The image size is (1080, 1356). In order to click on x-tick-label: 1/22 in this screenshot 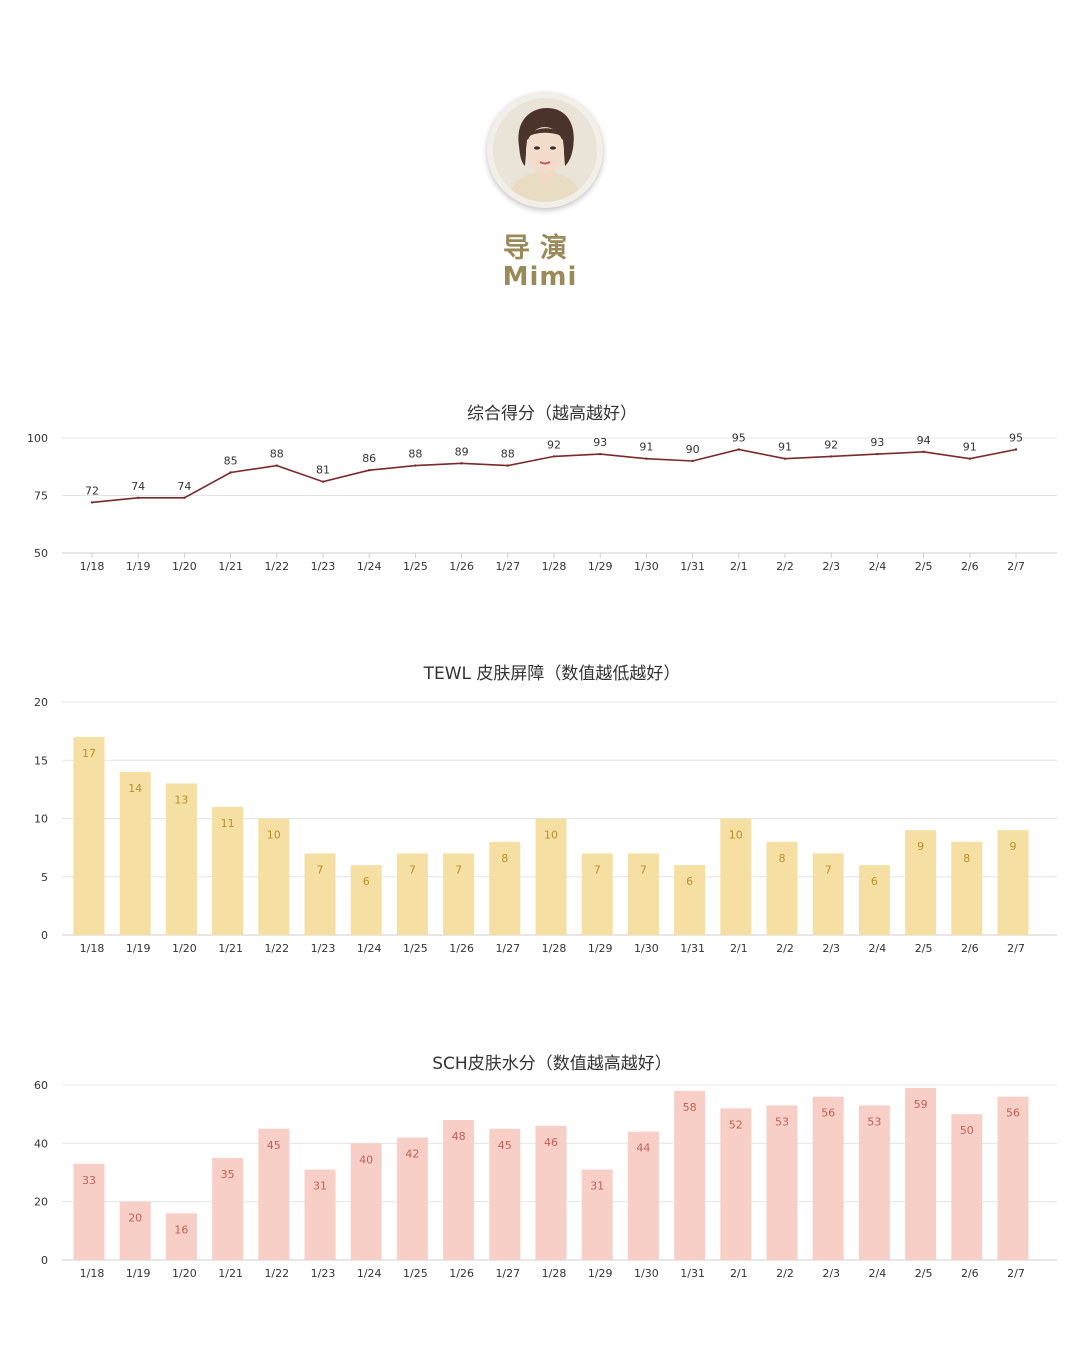, I will do `click(276, 566)`.